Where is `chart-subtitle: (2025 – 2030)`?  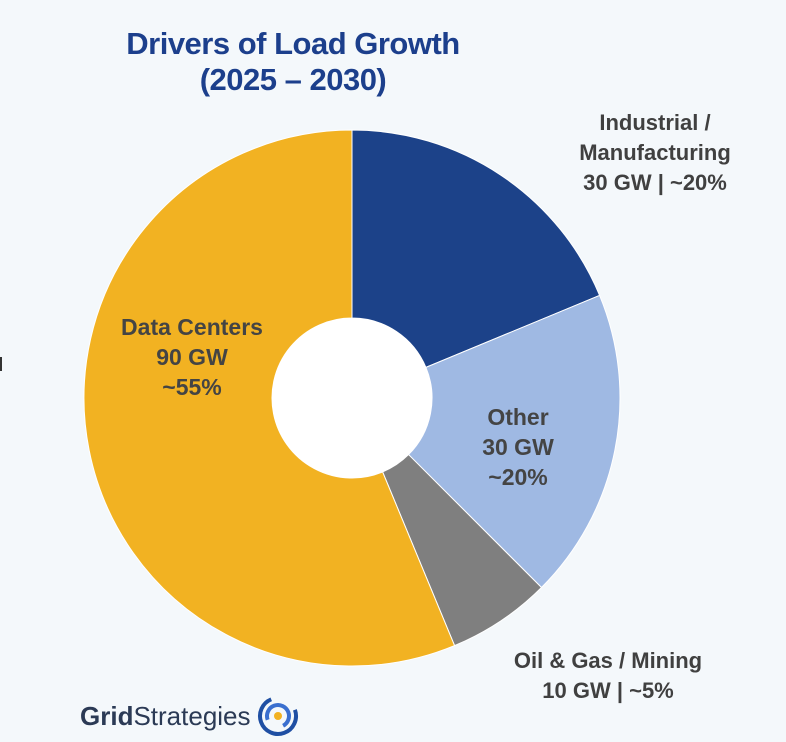
chart-subtitle: (2025 – 2030) is located at coordinates (293, 79).